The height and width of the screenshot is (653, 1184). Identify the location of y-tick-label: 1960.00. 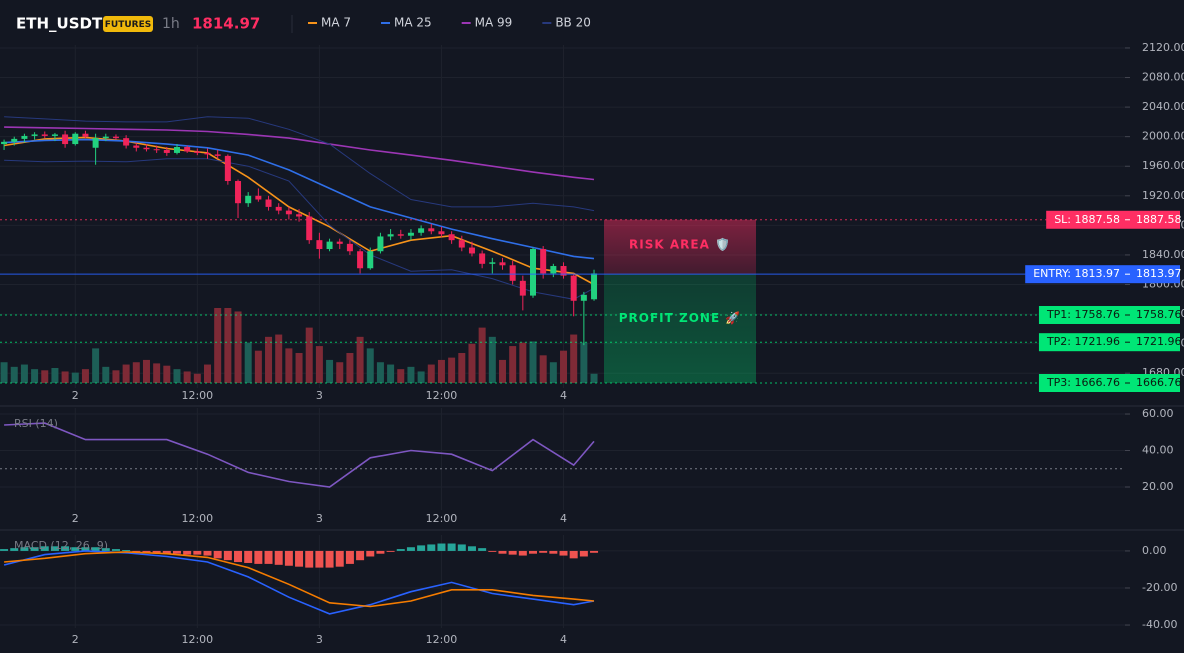
(1163, 165).